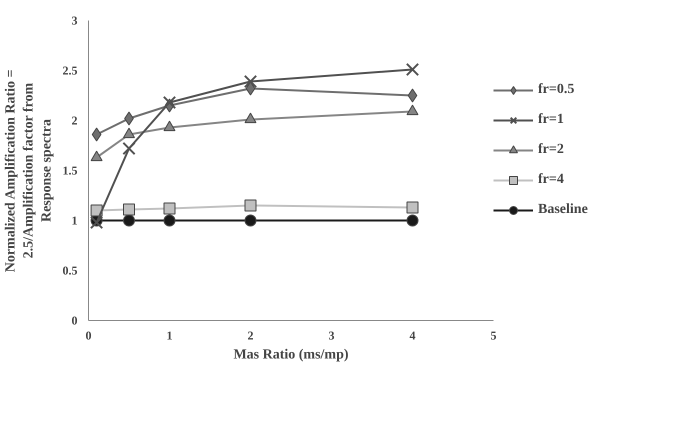 The width and height of the screenshot is (696, 422). I want to click on y-tick-label: 2.5, so click(70, 71).